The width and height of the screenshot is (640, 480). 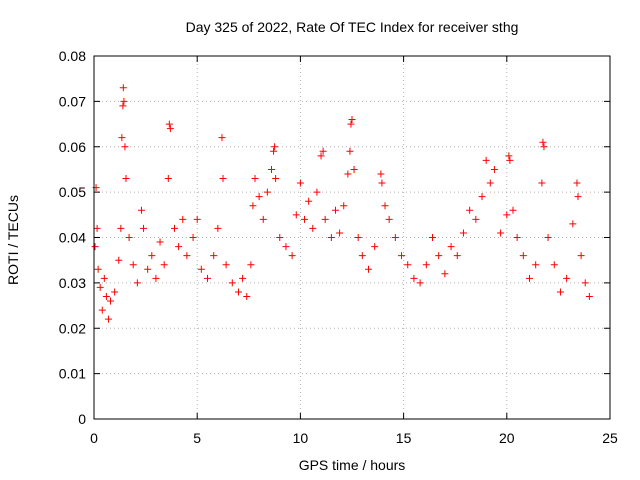 What do you see at coordinates (72, 101) in the screenshot?
I see `y-tick-label: 0.07` at bounding box center [72, 101].